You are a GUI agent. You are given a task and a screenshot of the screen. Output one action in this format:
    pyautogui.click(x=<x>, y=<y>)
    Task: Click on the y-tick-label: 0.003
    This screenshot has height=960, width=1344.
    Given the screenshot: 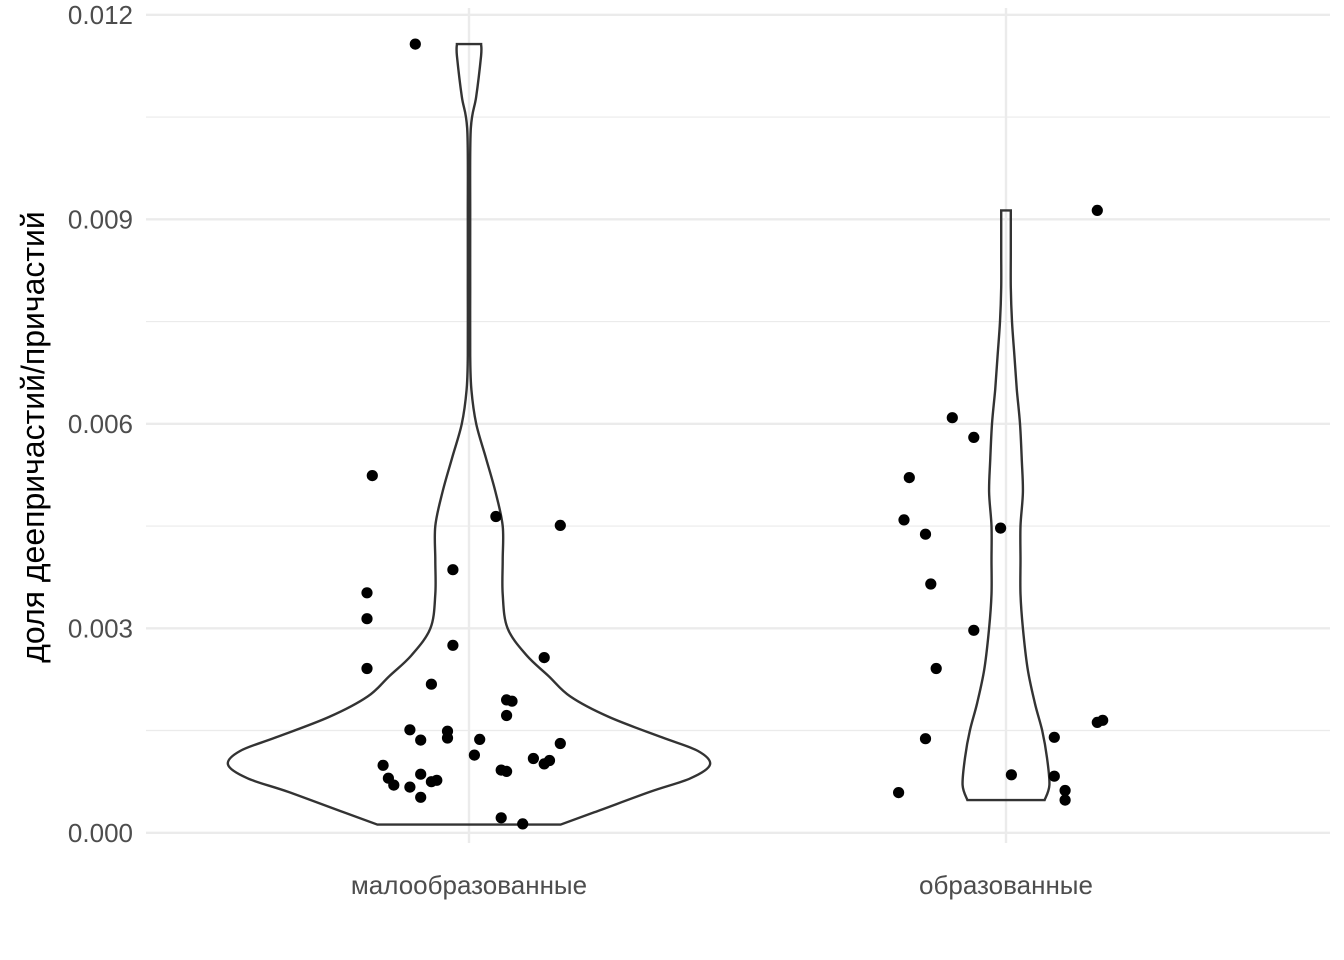 What is the action you would take?
    pyautogui.click(x=100, y=628)
    